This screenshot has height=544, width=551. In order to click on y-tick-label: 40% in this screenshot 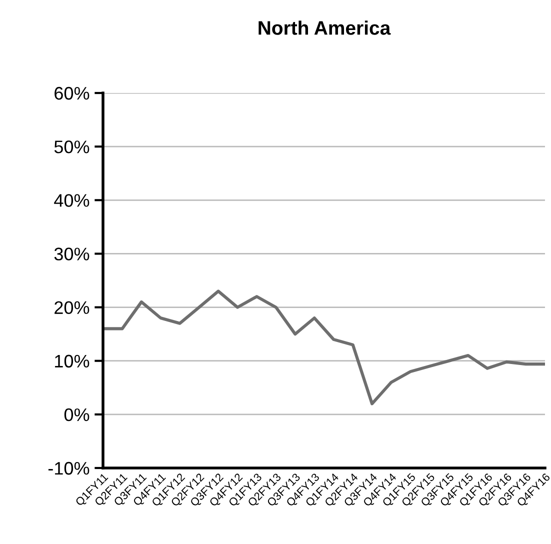, I will do `click(72, 200)`.